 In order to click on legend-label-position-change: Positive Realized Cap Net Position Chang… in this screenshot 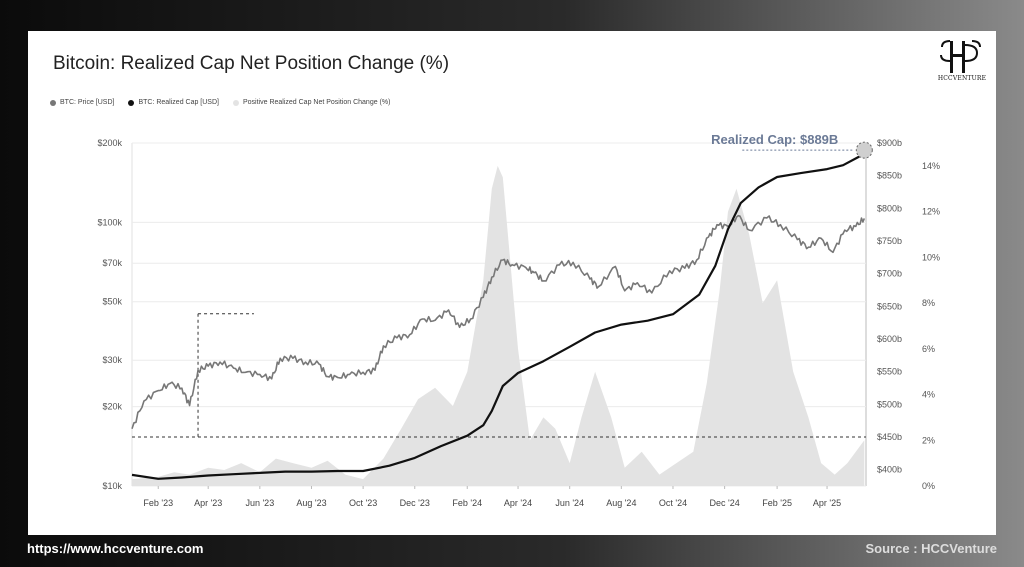, I will do `click(316, 102)`.